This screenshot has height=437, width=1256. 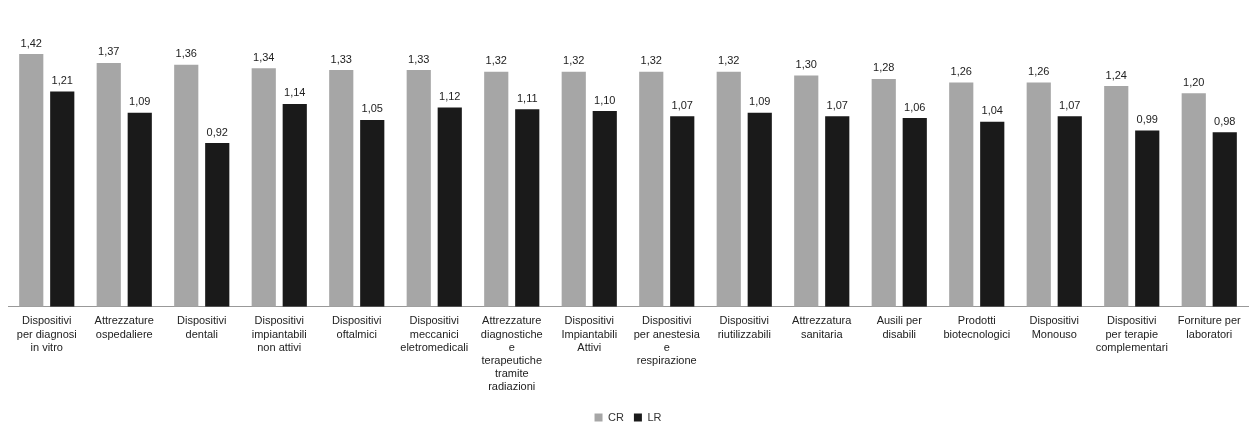 I want to click on x-tick-label: Dispositivi per diagnosi in vitro, so click(x=46, y=333).